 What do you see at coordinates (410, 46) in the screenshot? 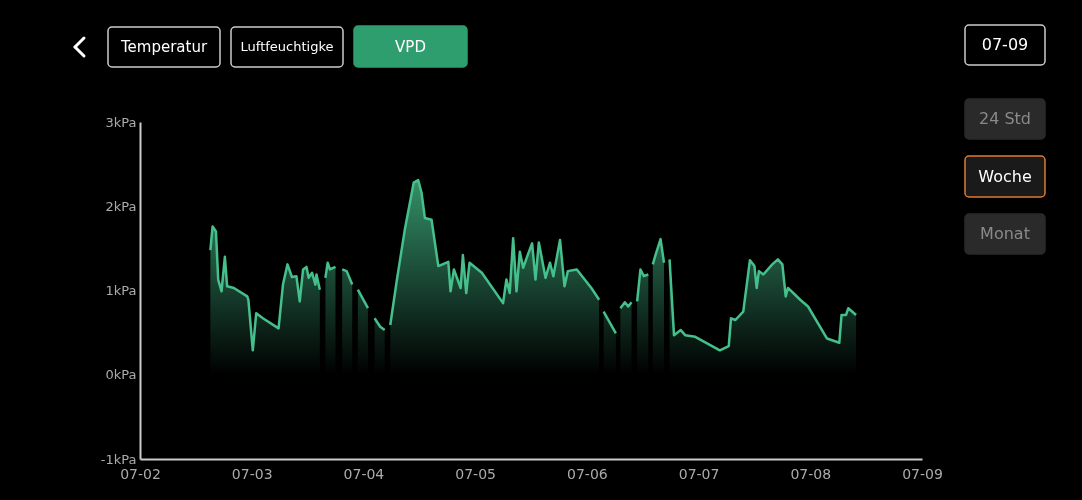
I see `text: VPD` at bounding box center [410, 46].